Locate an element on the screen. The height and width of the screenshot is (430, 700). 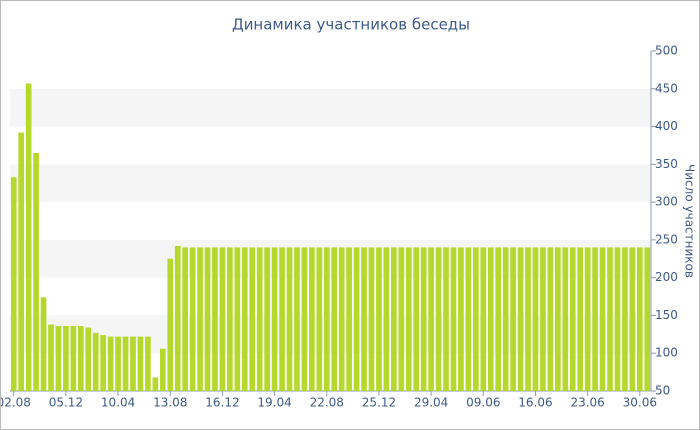
y-axis-label: Число участников is located at coordinates (690, 221).